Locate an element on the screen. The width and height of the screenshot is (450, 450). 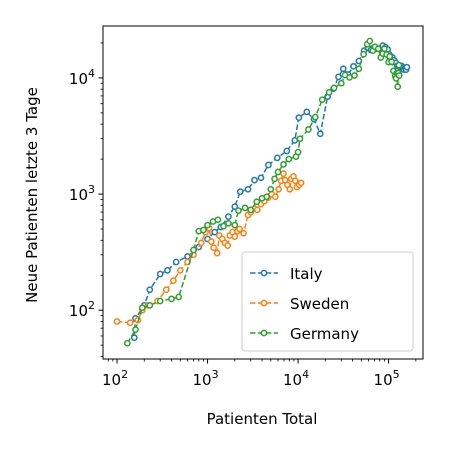
legend-box is located at coordinates (327, 301).